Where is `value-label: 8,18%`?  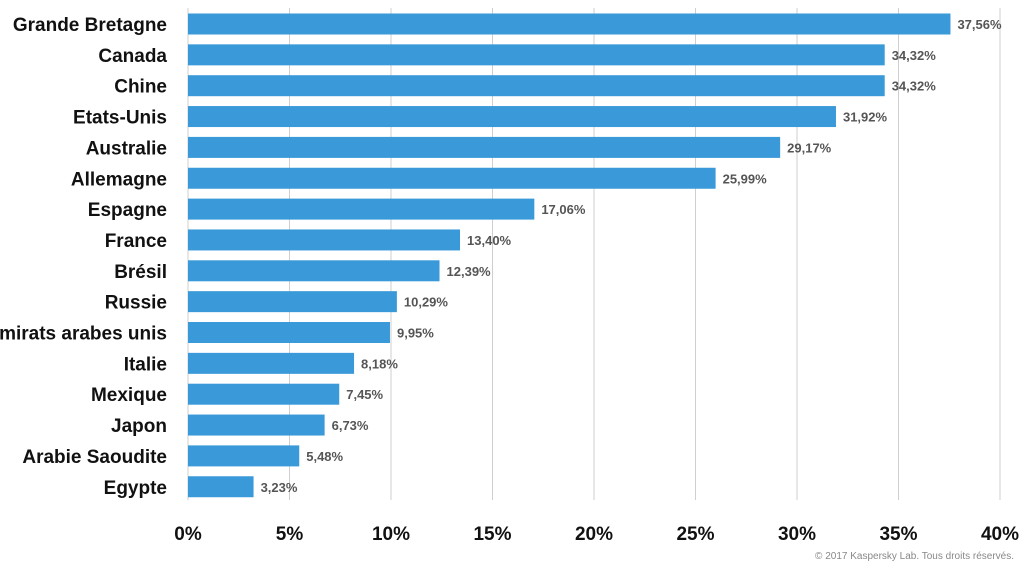
value-label: 8,18% is located at coordinates (379, 363).